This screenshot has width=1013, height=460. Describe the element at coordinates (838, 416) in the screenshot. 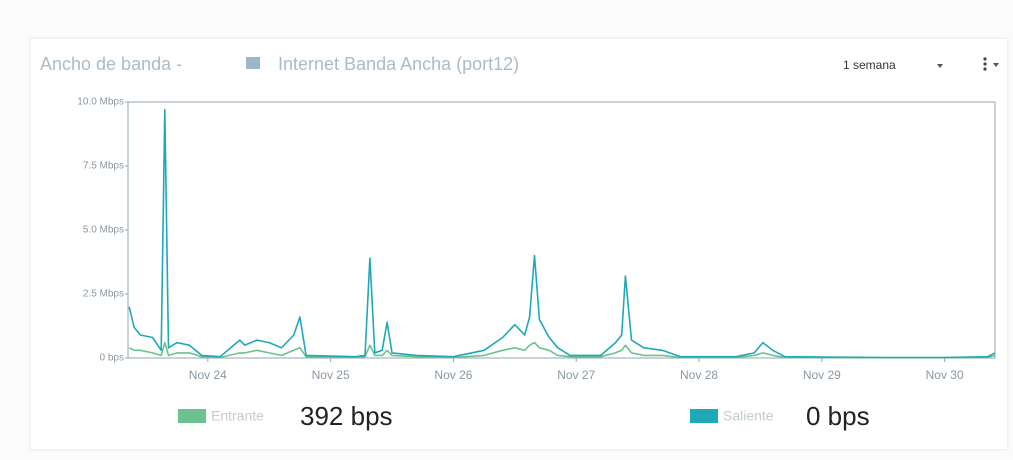

I see `legend-current-value: 0 bps` at that location.